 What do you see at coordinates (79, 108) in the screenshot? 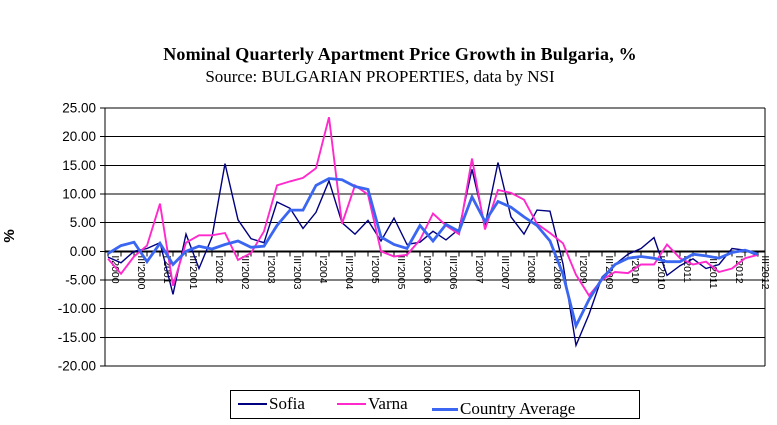
I see `svg-text: 25.00` at bounding box center [79, 108].